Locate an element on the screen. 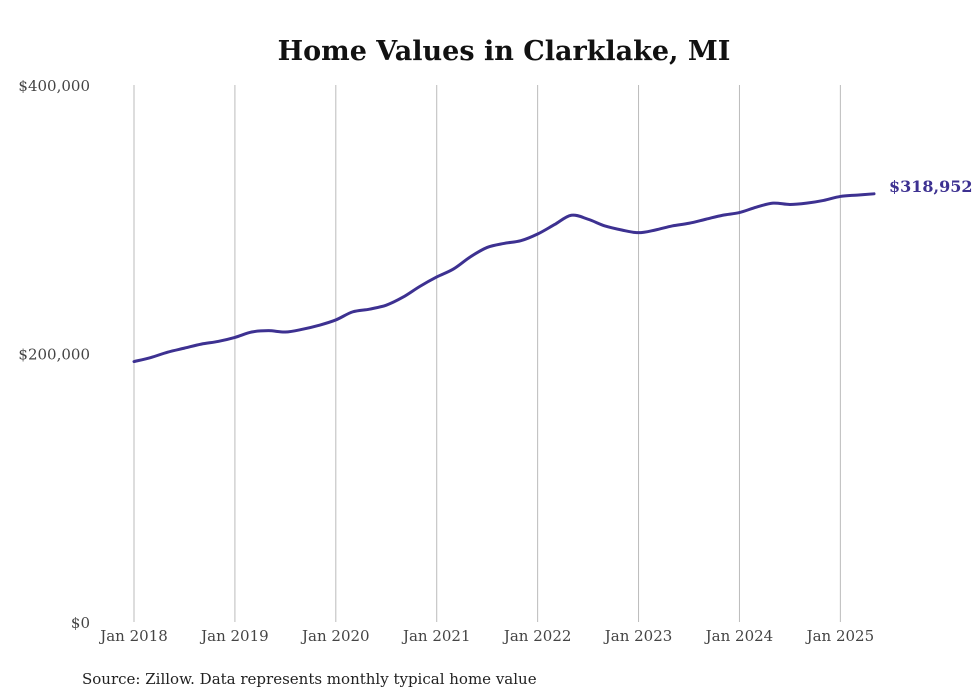  end-value-label: $318,952 is located at coordinates (931, 186).